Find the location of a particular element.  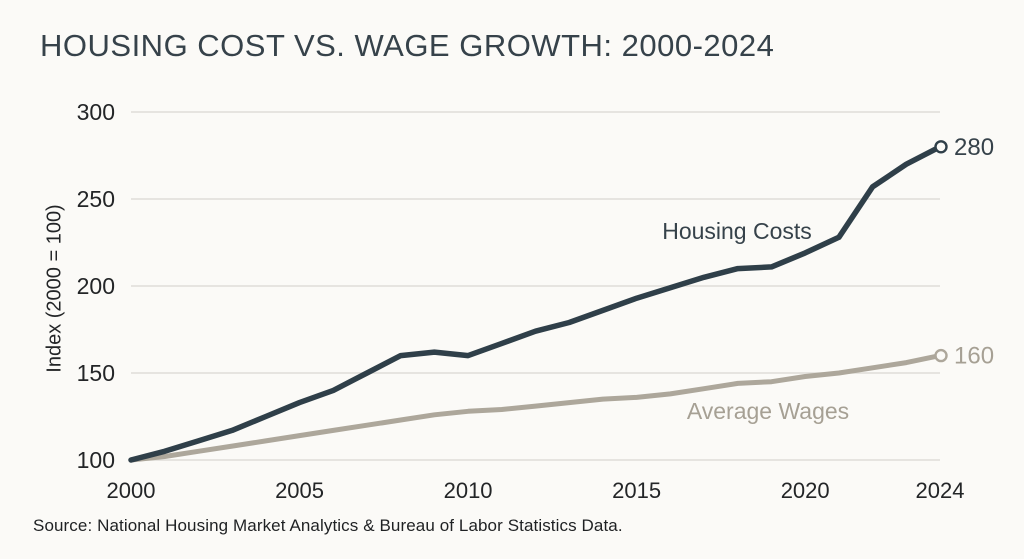

x-tick-label: 2010 is located at coordinates (468, 490).